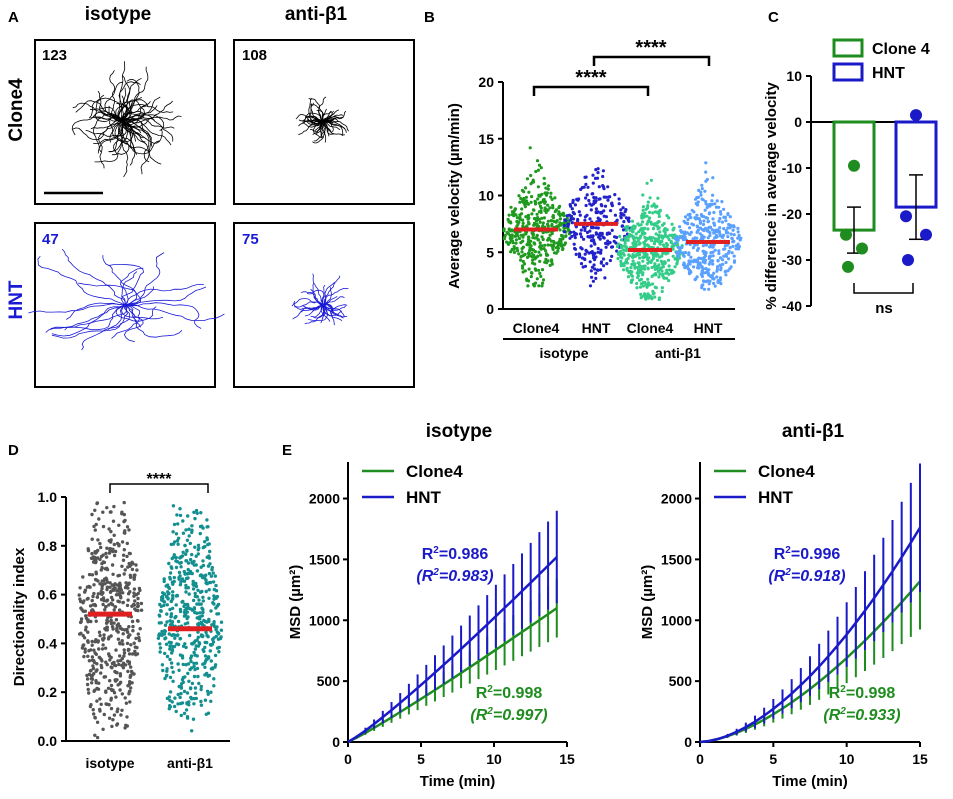 This screenshot has width=953, height=799. What do you see at coordinates (810, 781) in the screenshot?
I see `e2-x-axis-label: Time (min)` at bounding box center [810, 781].